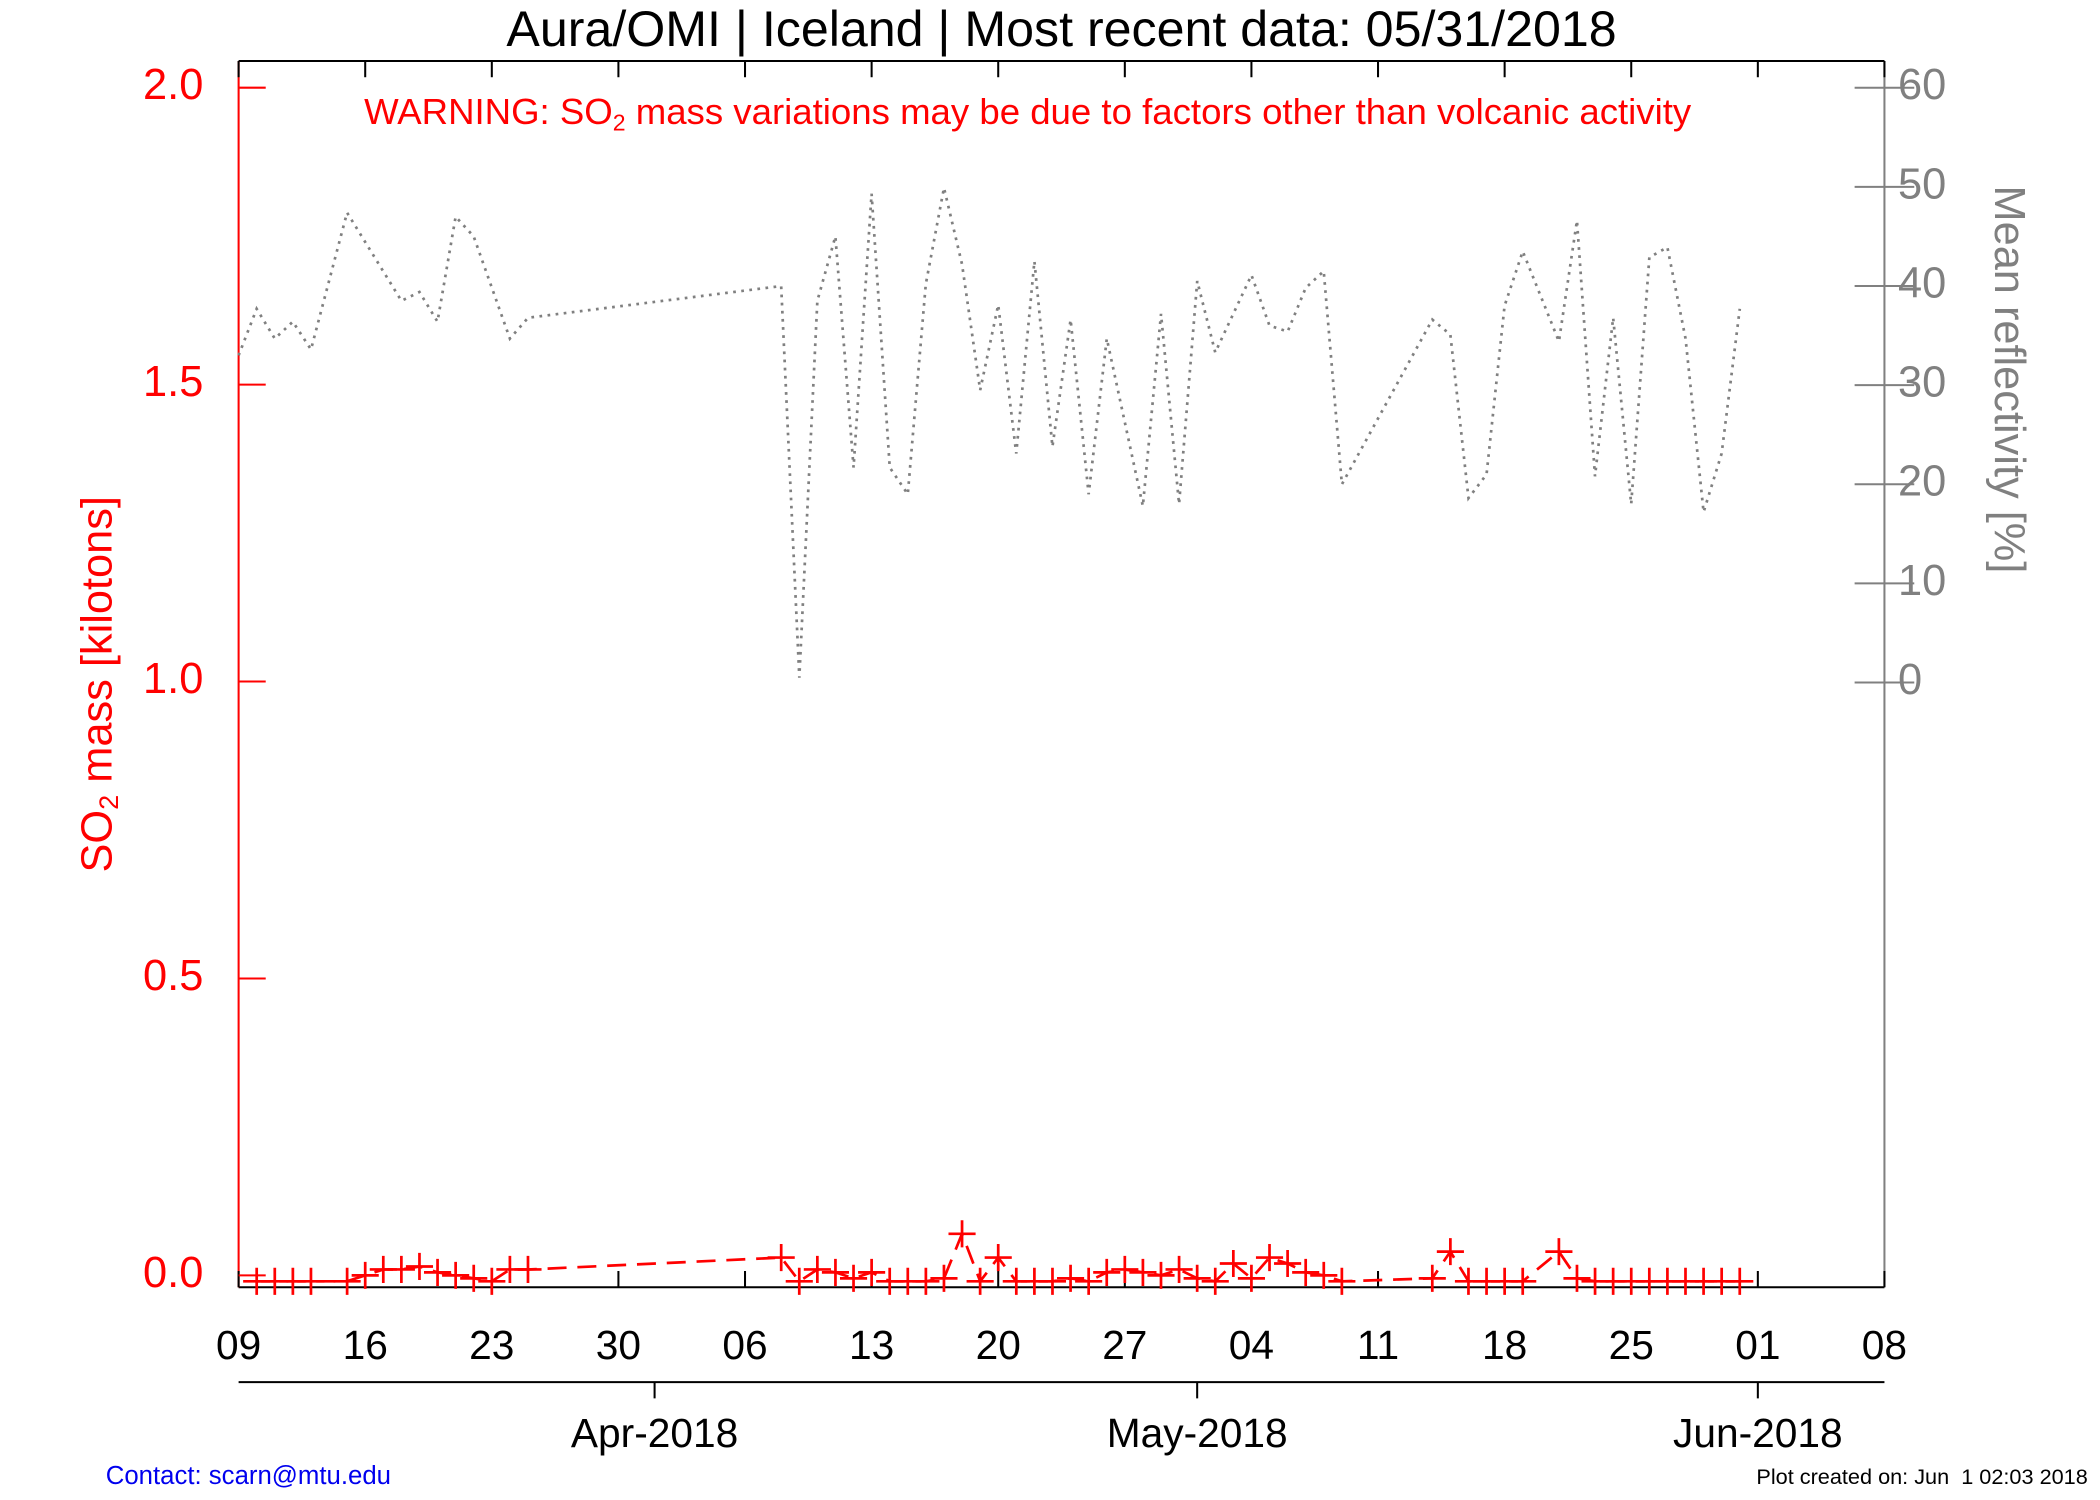 Image resolution: width=2100 pixels, height=1500 pixels. Describe the element at coordinates (871, 1345) in the screenshot. I see `x-tick-label: 13` at that location.